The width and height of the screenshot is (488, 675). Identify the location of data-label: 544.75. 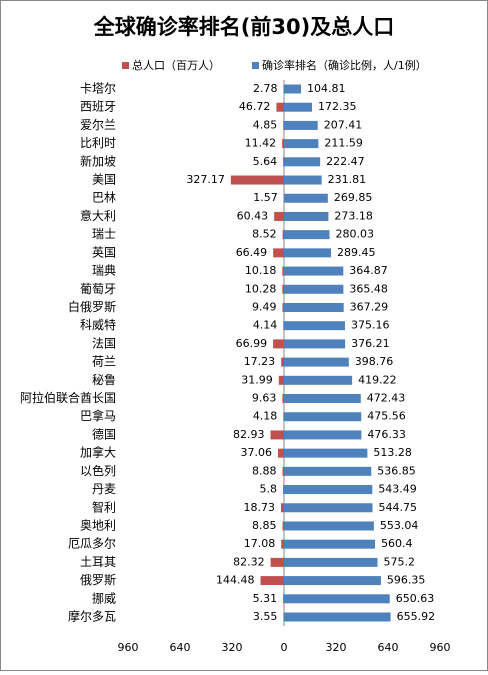
(398, 507).